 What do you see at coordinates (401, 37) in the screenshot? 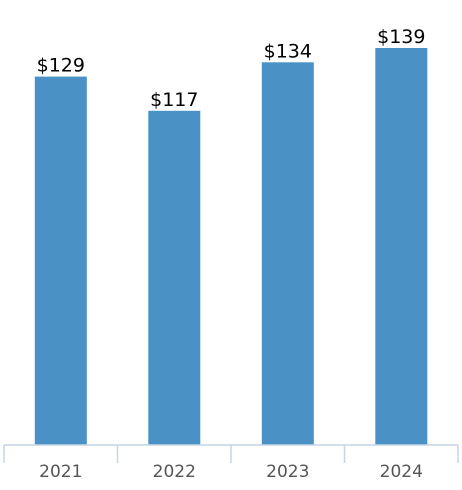
I see `data-label-2024: $139` at bounding box center [401, 37].